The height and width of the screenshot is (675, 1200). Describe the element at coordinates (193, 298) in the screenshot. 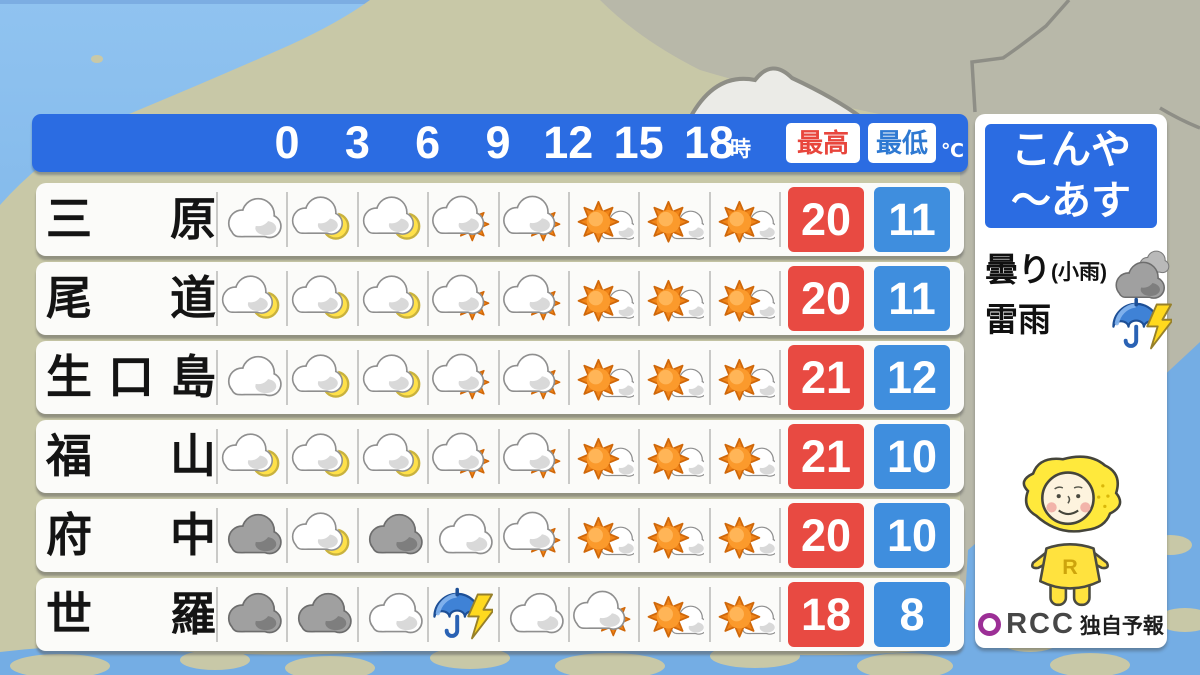

I see `city-name-char: 道` at that location.